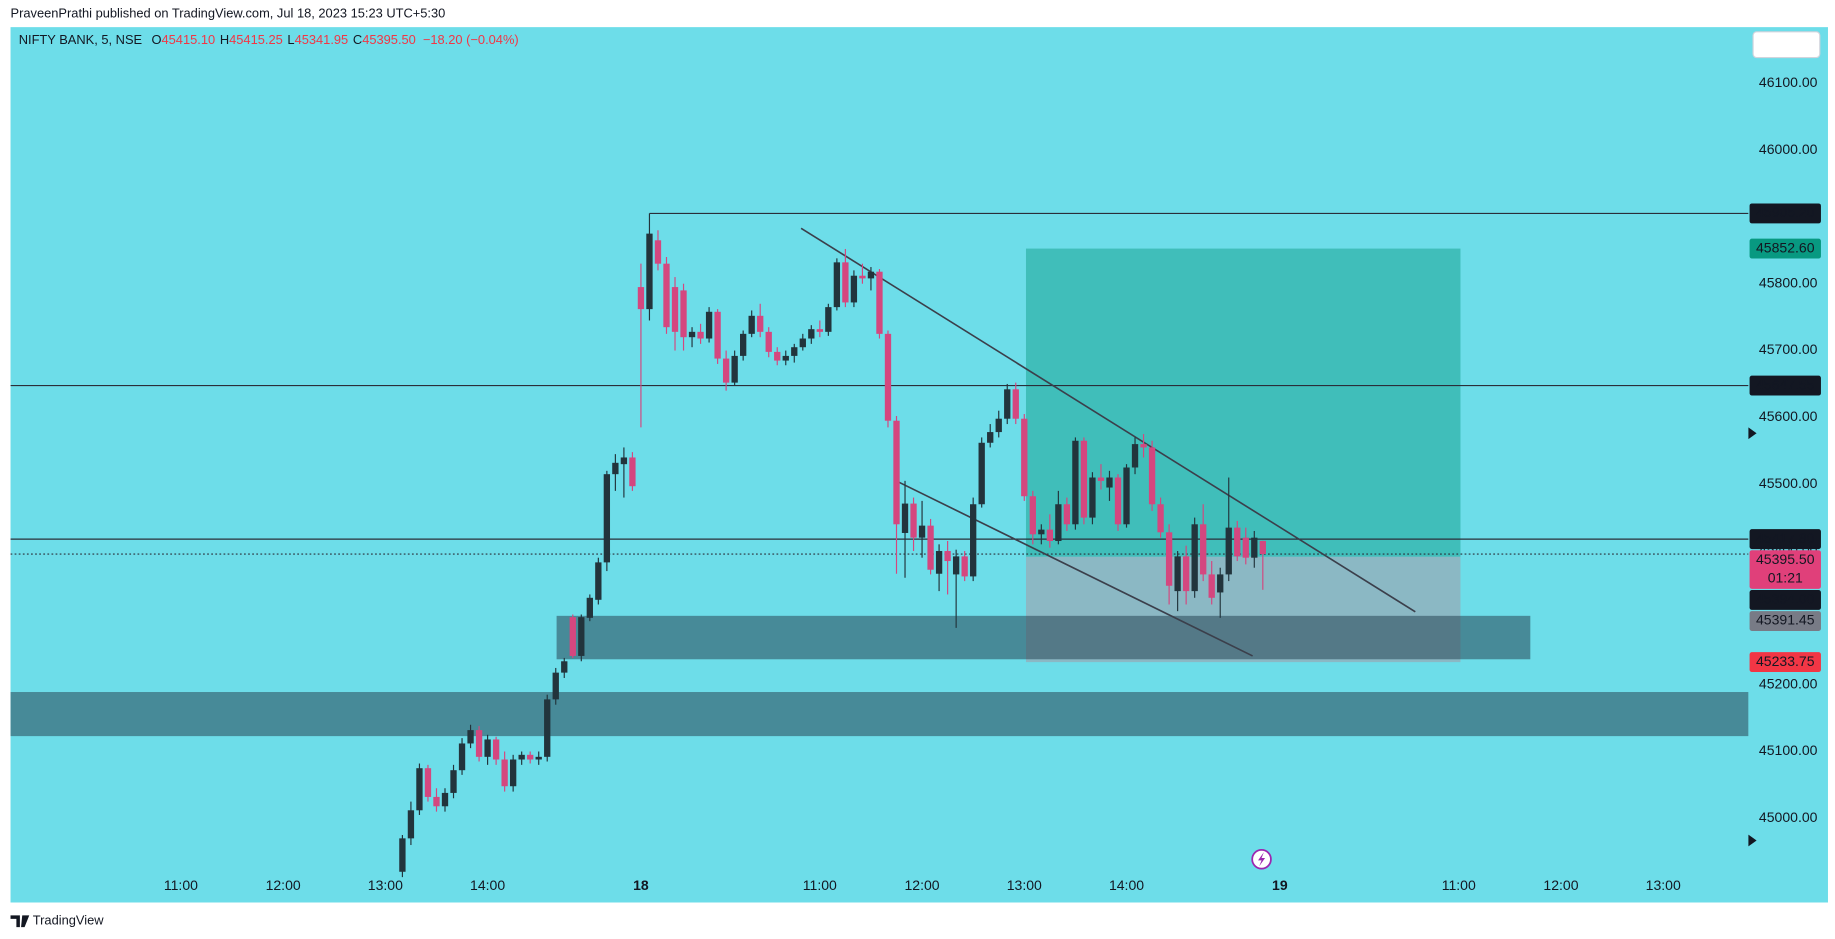 Image resolution: width=1835 pixels, height=939 pixels. What do you see at coordinates (1788, 282) in the screenshot?
I see `y-tick-label: 45800.00` at bounding box center [1788, 282].